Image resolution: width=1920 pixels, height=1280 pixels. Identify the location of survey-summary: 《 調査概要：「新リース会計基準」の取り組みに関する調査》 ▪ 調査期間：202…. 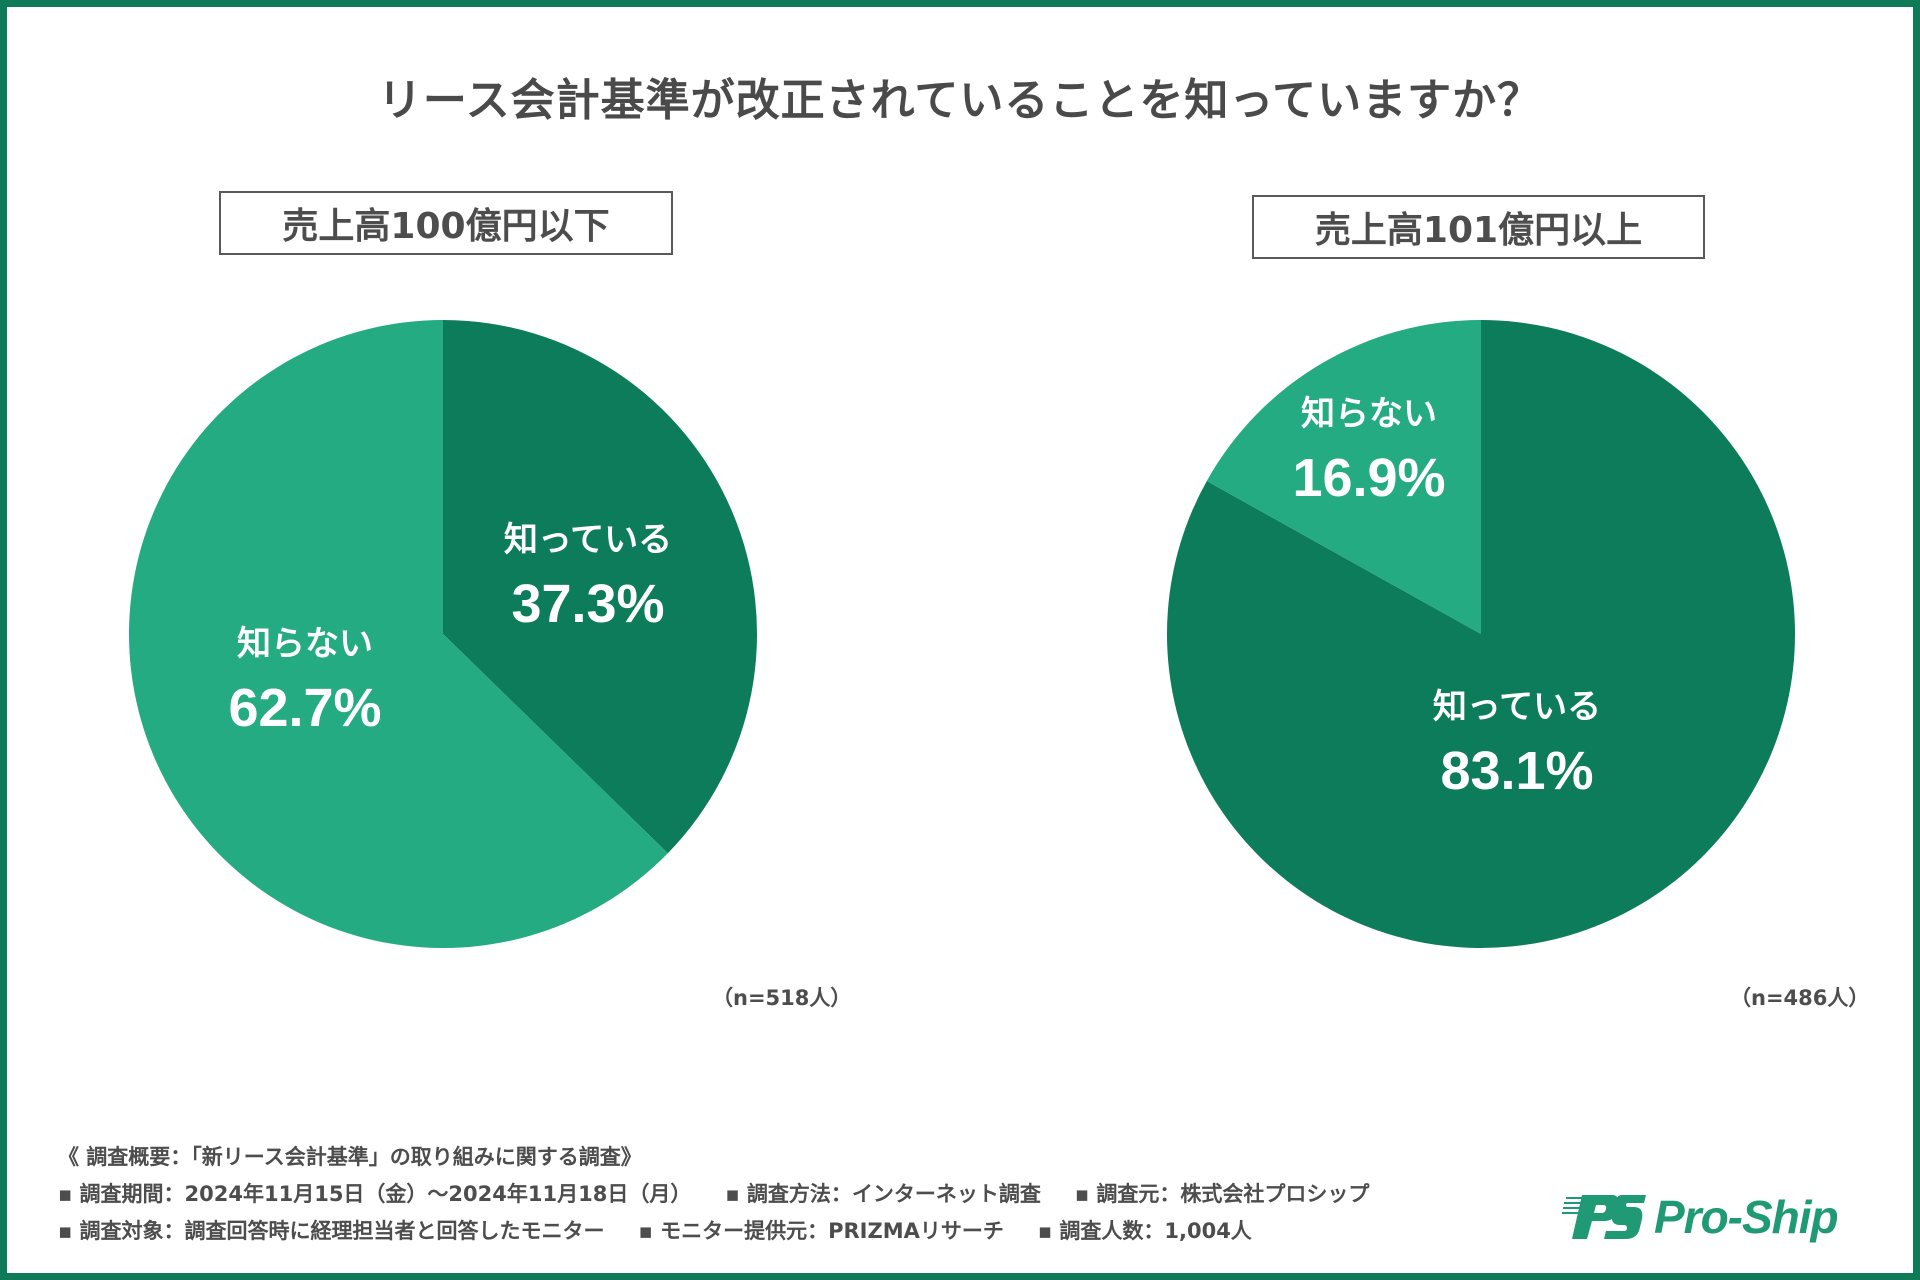
(730, 1194).